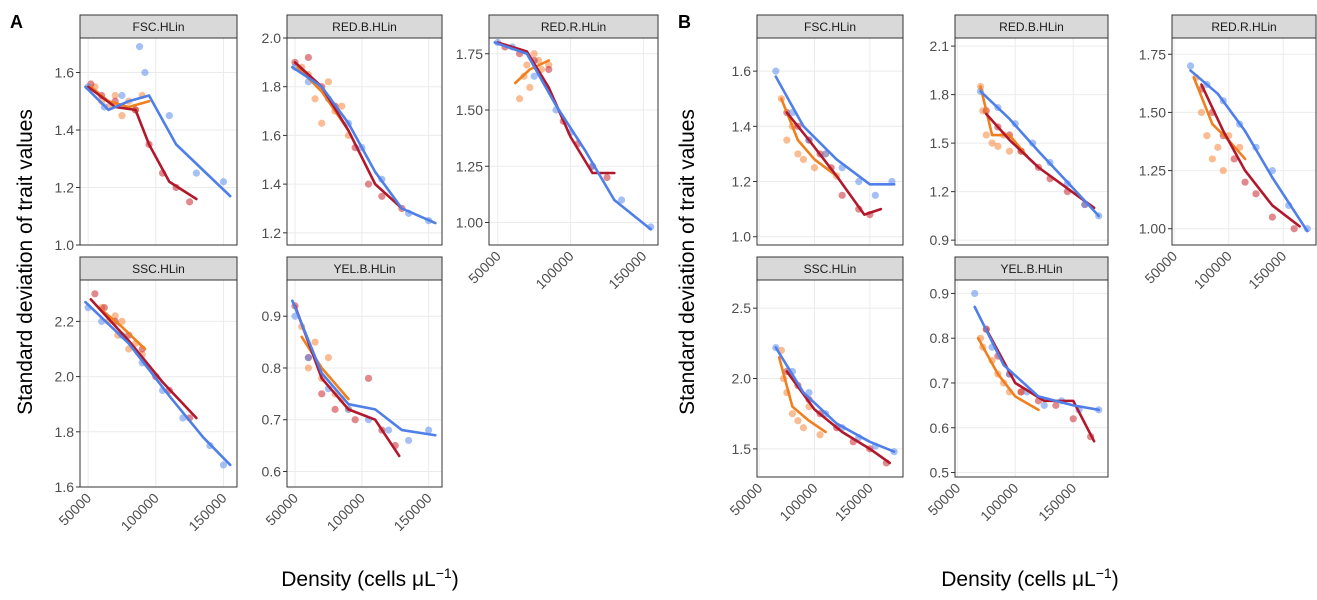 This screenshot has height=600, width=1317. What do you see at coordinates (940, 338) in the screenshot?
I see `y-tick-label: 0.8` at bounding box center [940, 338].